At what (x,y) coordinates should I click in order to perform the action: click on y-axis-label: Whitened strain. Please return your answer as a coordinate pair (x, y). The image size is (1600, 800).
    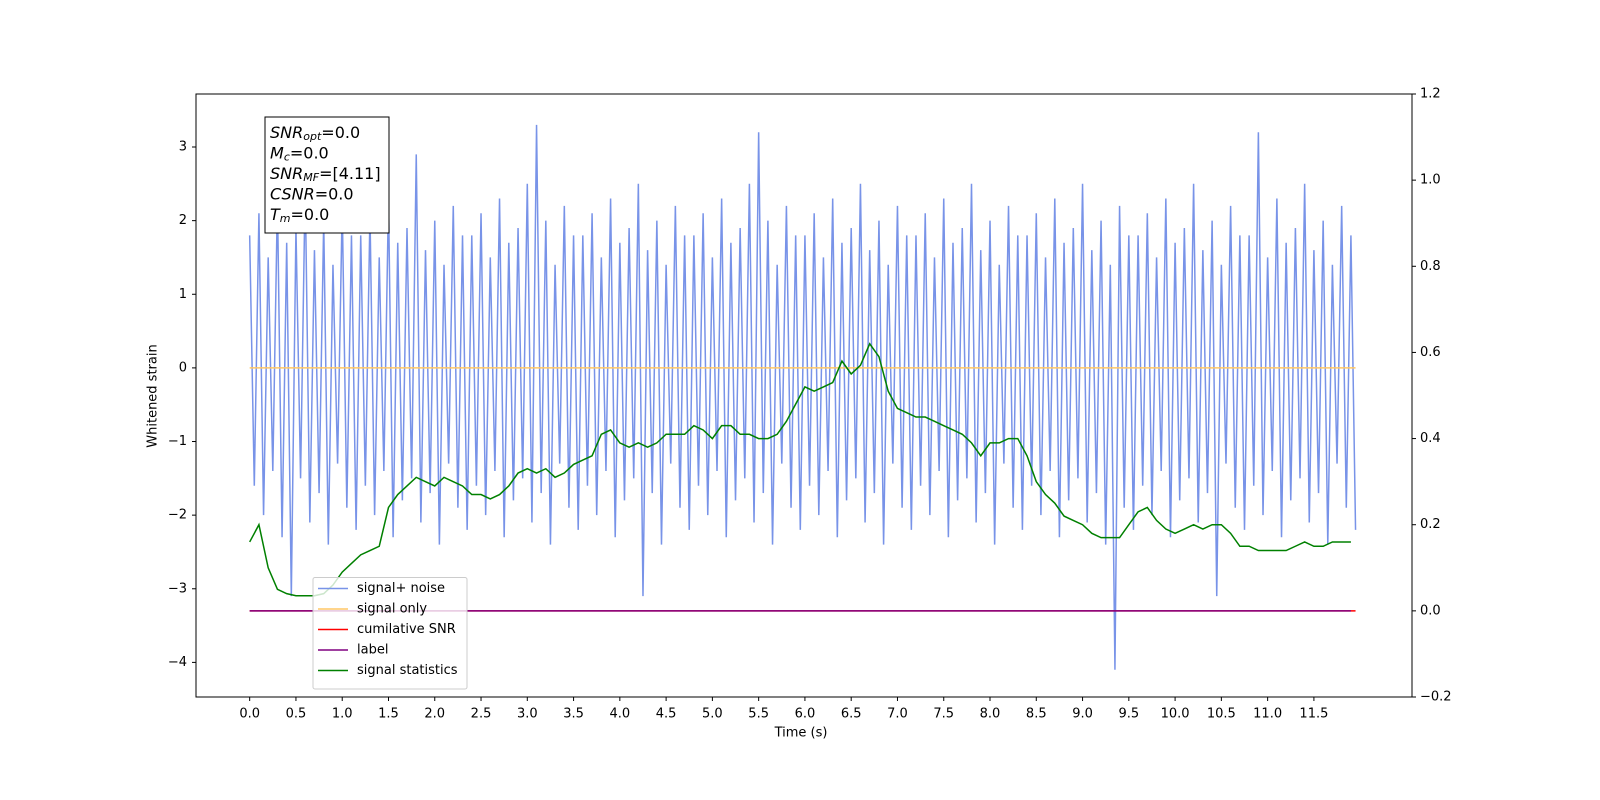
    Looking at the image, I should click on (153, 395).